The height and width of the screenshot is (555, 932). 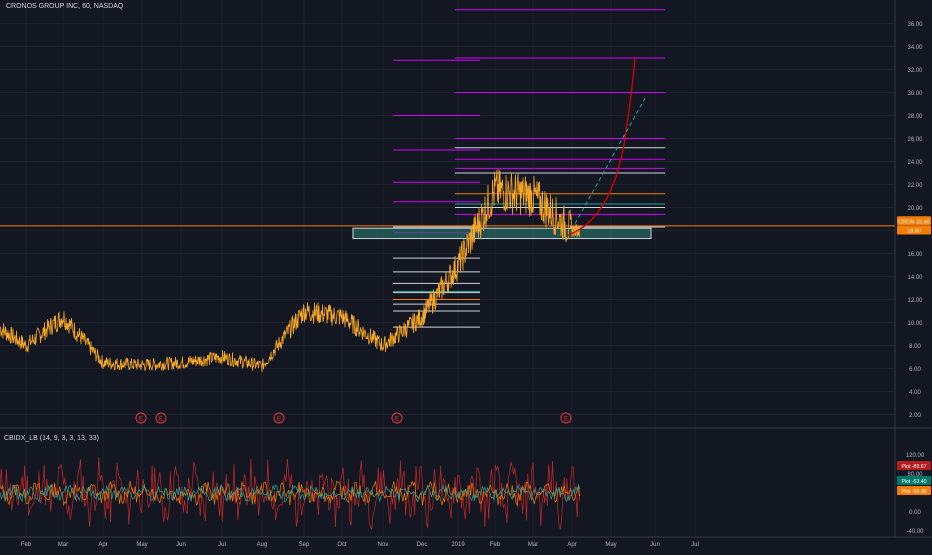 I want to click on y-tick-label: 8.00, so click(x=915, y=347).